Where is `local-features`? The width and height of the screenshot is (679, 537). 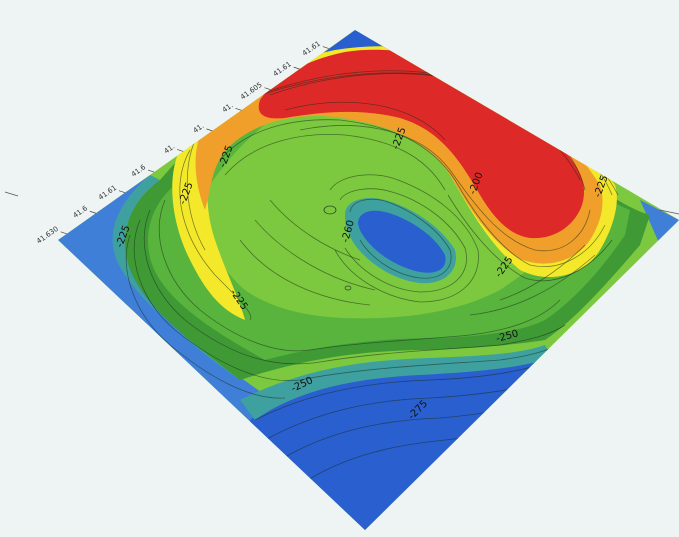
local-features is located at coordinates (337, 248).